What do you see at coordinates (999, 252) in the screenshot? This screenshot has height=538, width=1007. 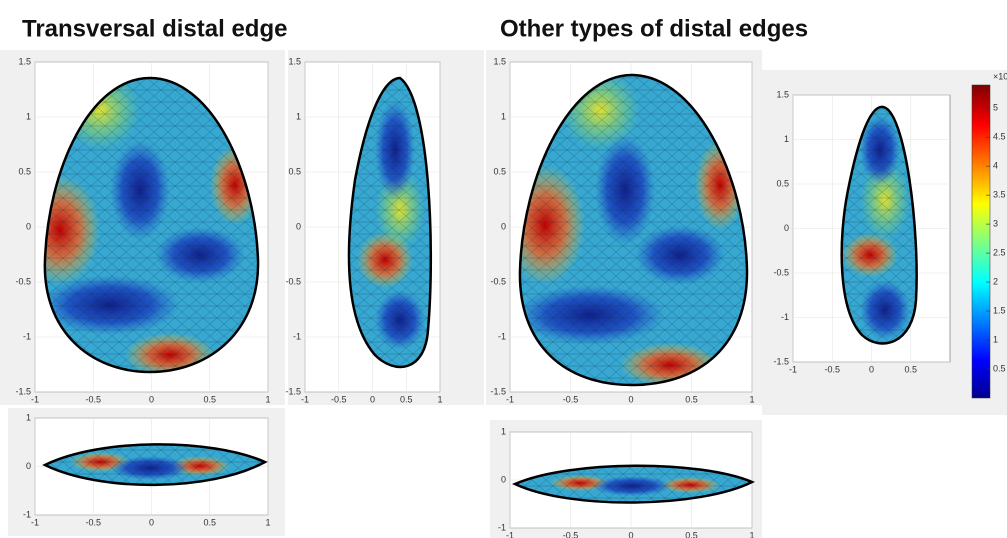 I see `colorbar-tick-label: 2.5` at bounding box center [999, 252].